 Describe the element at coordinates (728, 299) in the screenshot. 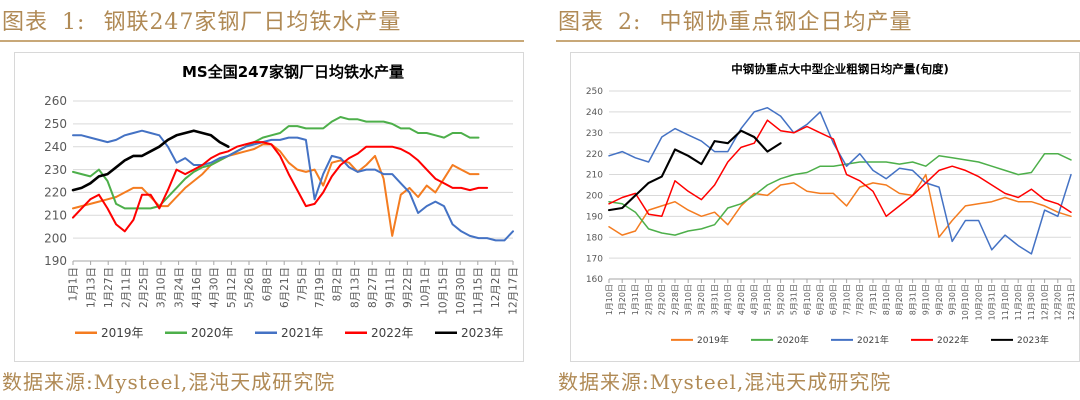

I see `x-tick-label: 4月10日` at that location.